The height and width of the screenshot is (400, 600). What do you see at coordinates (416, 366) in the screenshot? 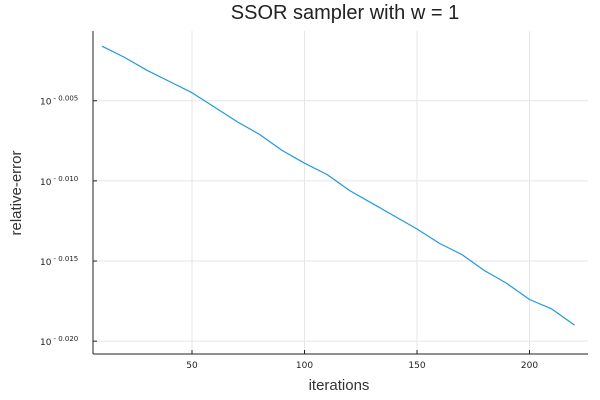
I see `x-tick-label: 150` at bounding box center [416, 366].